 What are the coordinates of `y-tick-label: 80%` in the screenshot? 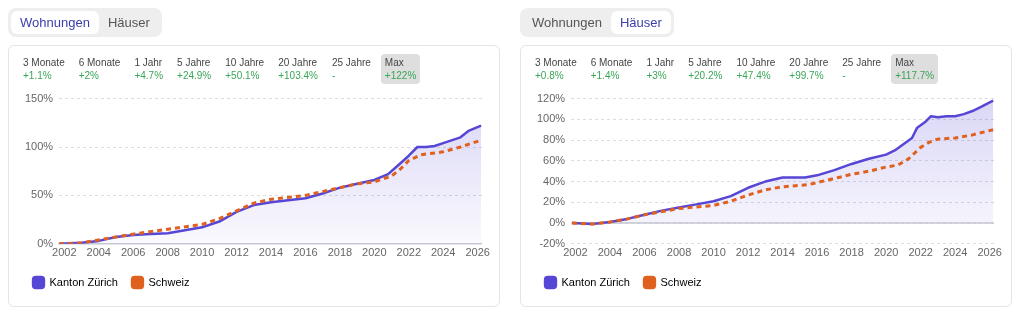 It's located at (554, 139).